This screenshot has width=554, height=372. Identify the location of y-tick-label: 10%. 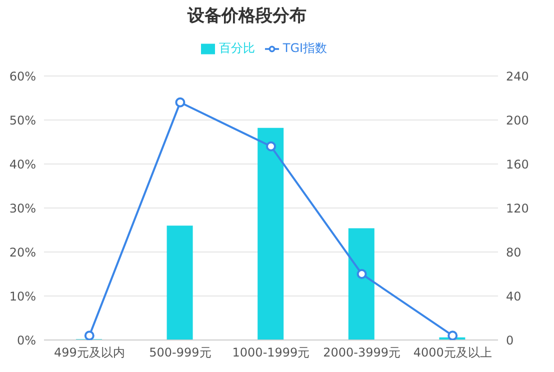
(22, 296).